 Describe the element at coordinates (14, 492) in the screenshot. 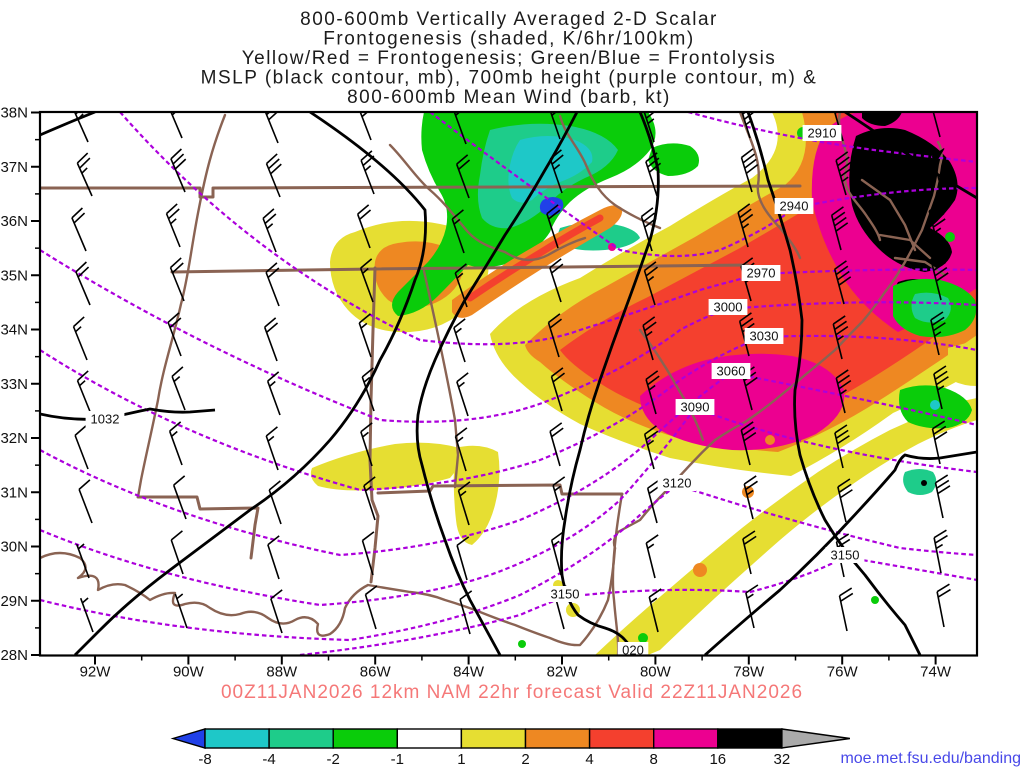

I see `lat-label: 31N` at that location.